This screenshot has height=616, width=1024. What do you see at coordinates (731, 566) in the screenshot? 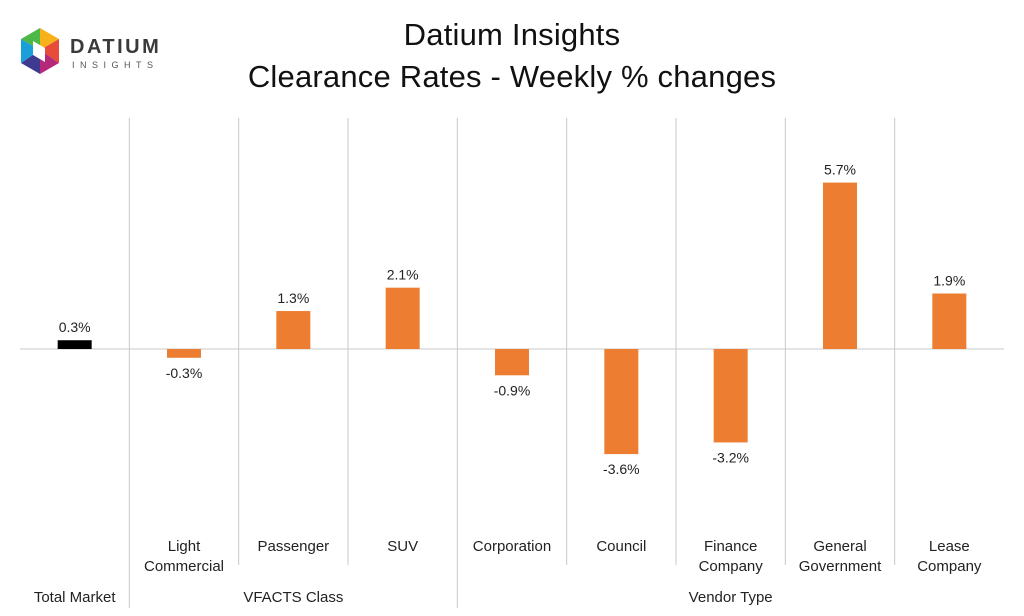
I see `category-label-6: Company` at bounding box center [731, 566].